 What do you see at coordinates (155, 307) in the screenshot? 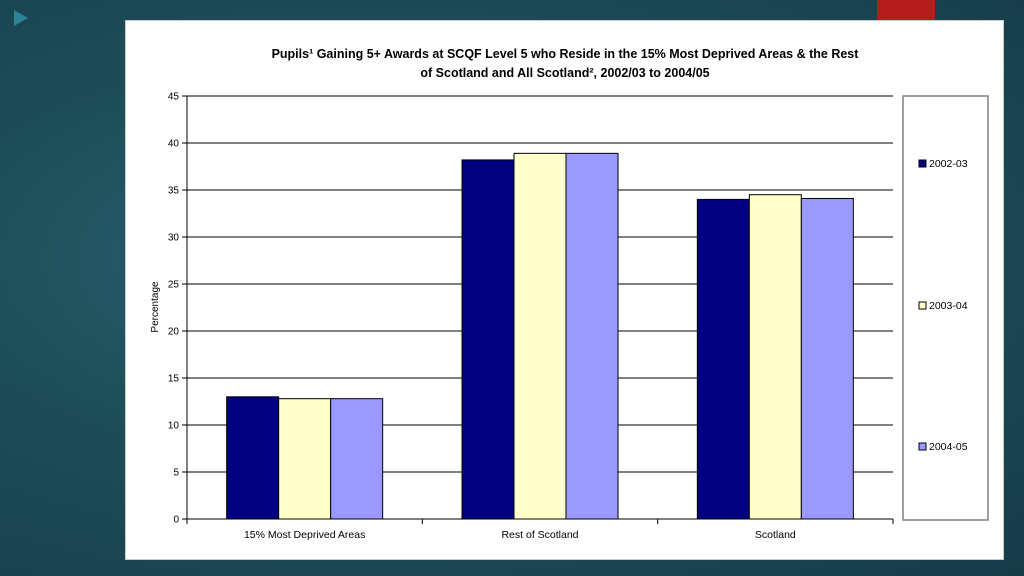
I see `y-axis-label: Percentage` at bounding box center [155, 307].